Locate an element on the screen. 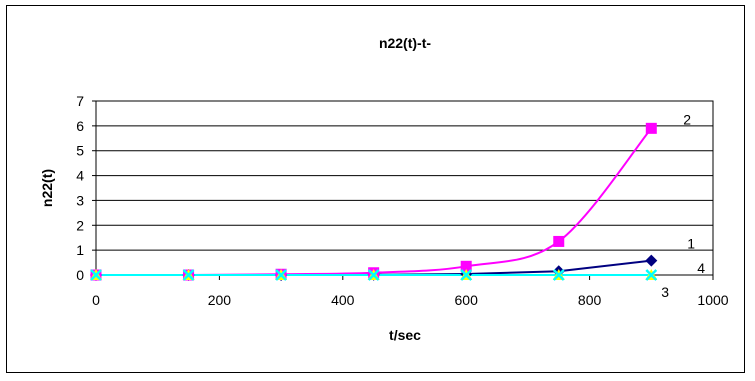 Image resolution: width=755 pixels, height=381 pixels. y-axis-title: n22(t) is located at coordinates (47, 188).